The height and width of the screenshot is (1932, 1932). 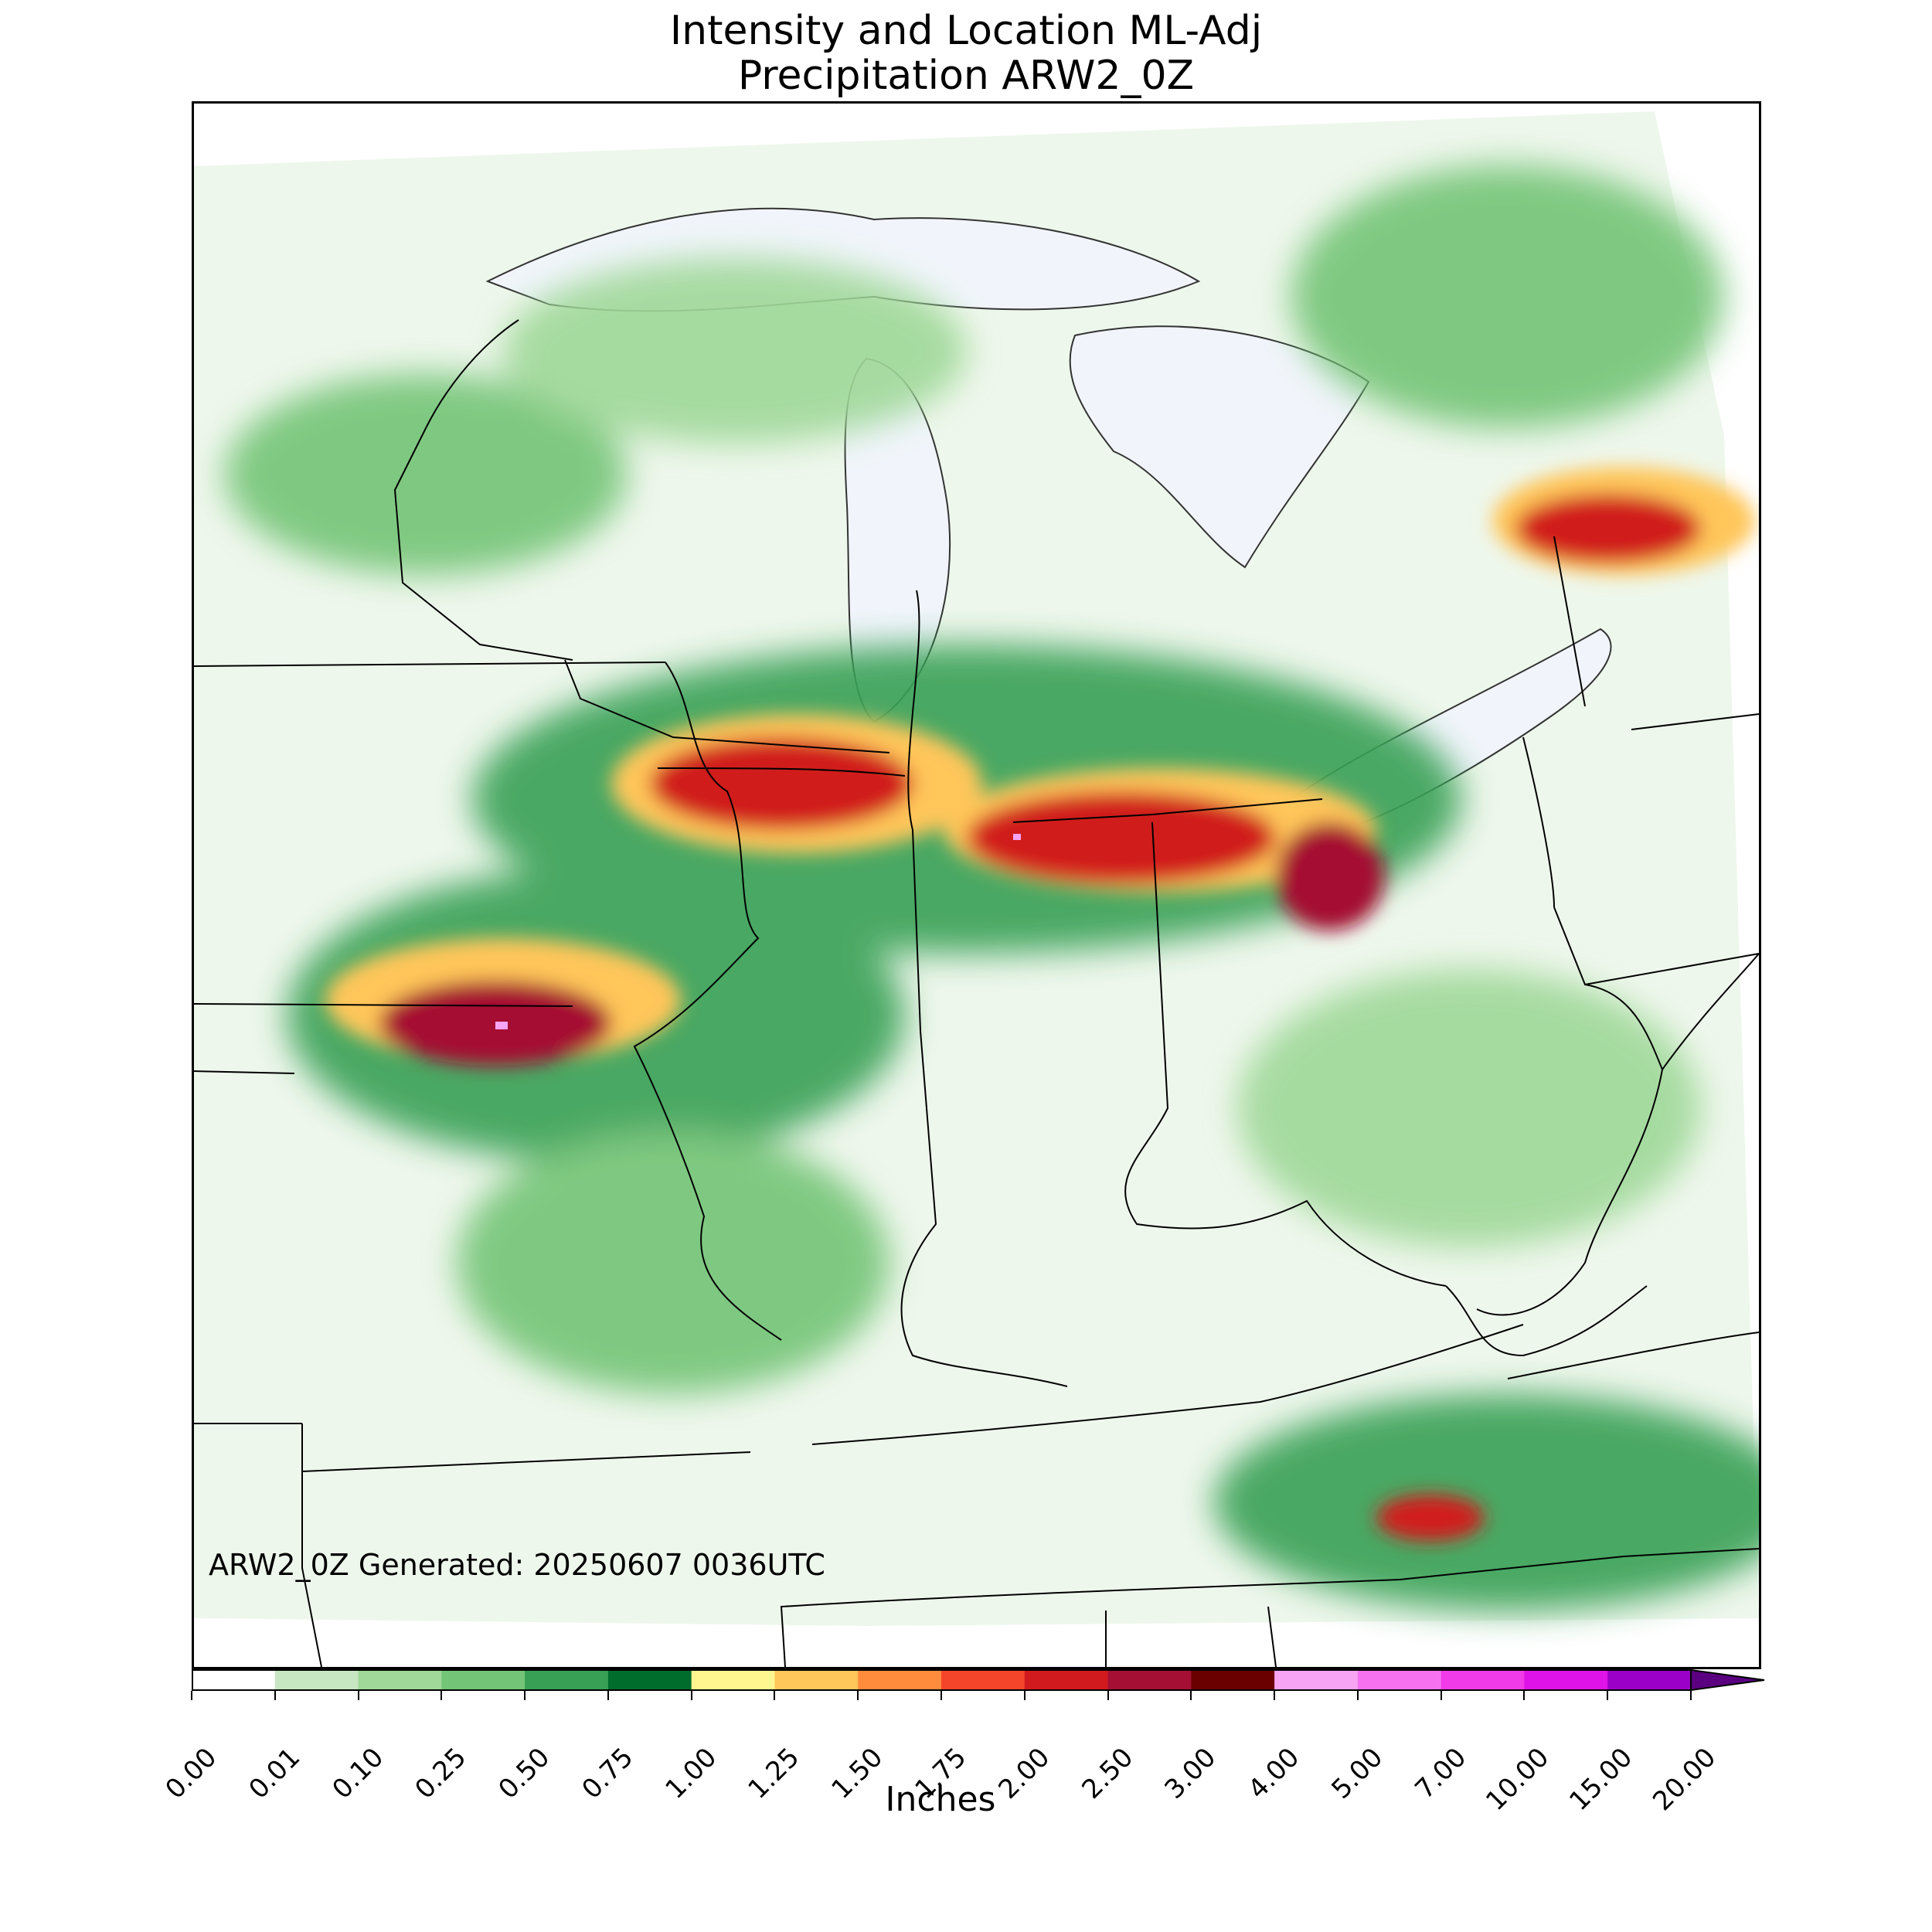 I want to click on title-line-1: Intensity and Location ML-Adj, so click(x=966, y=31).